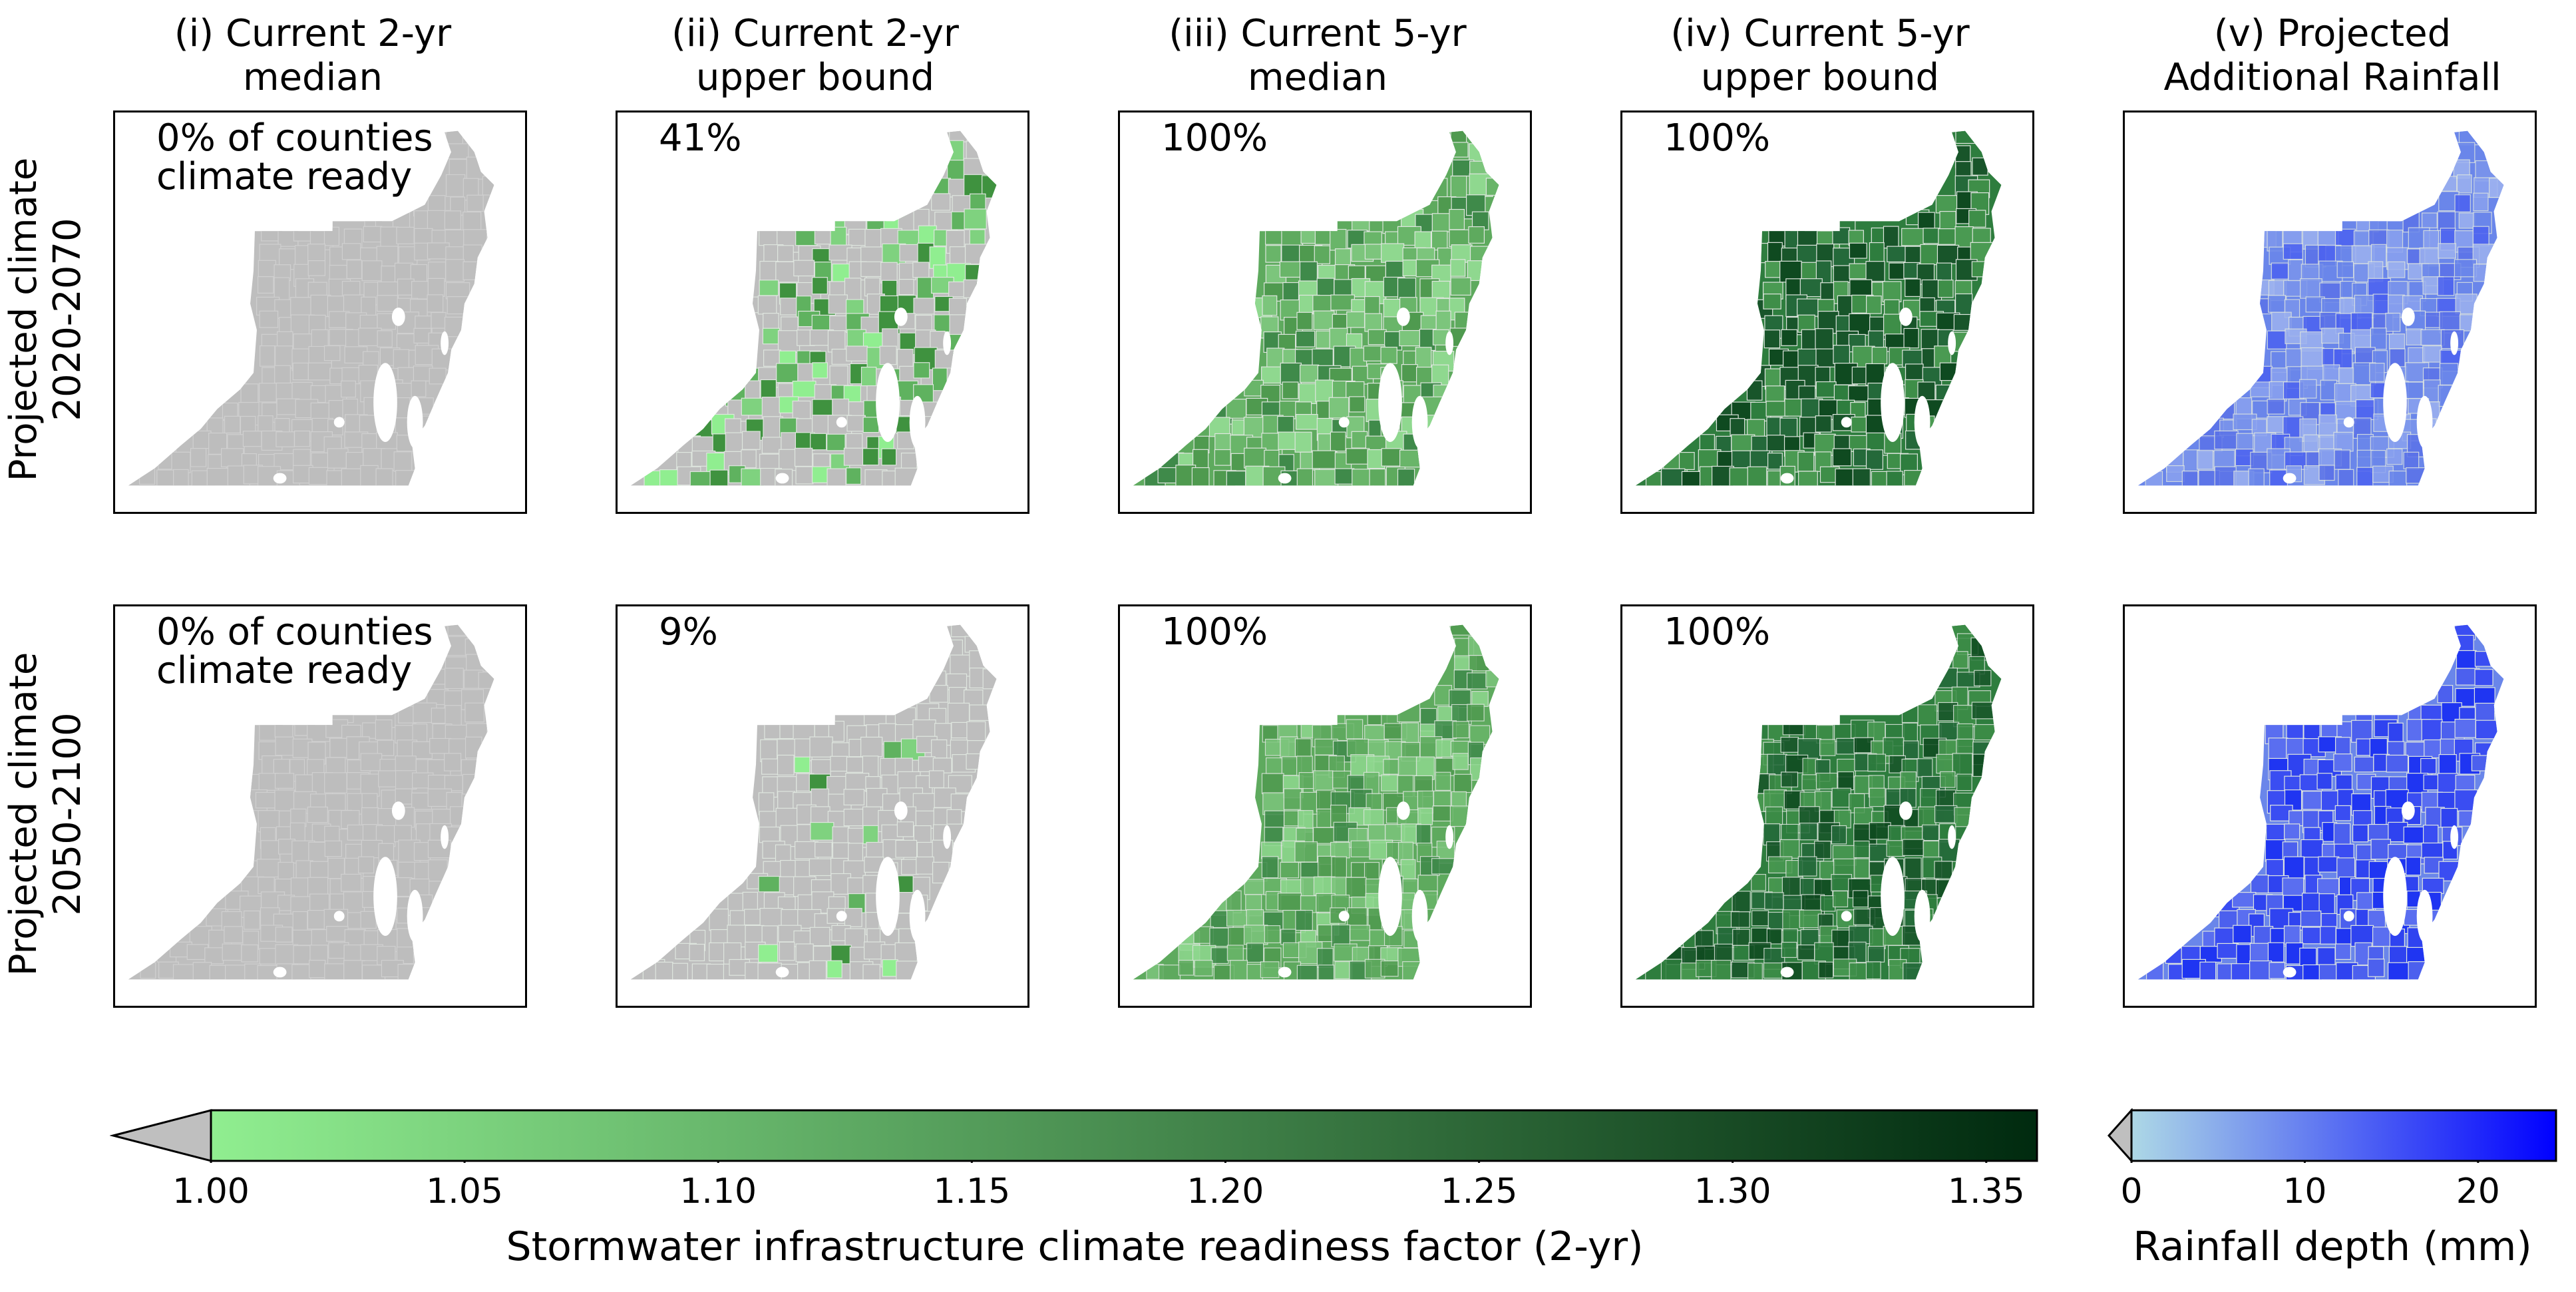 Image resolution: width=2576 pixels, height=1292 pixels. Describe the element at coordinates (320, 806) in the screenshot. I see `map-panel-r2-c1: 0% of counties climate ready` at that location.